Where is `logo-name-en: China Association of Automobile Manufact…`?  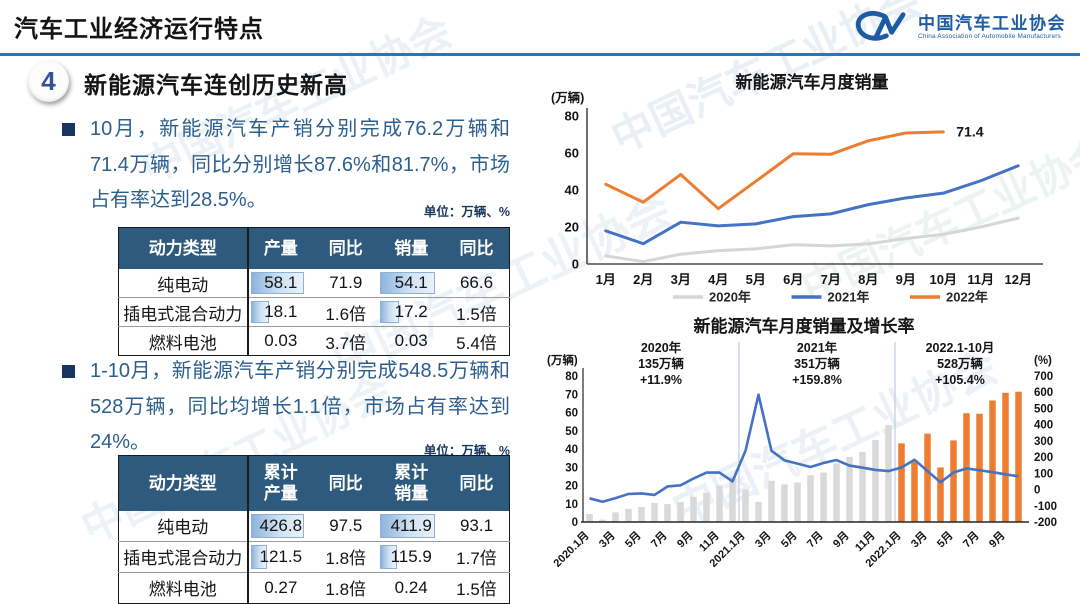 logo-name-en: China Association of Automobile Manufact… is located at coordinates (989, 37).